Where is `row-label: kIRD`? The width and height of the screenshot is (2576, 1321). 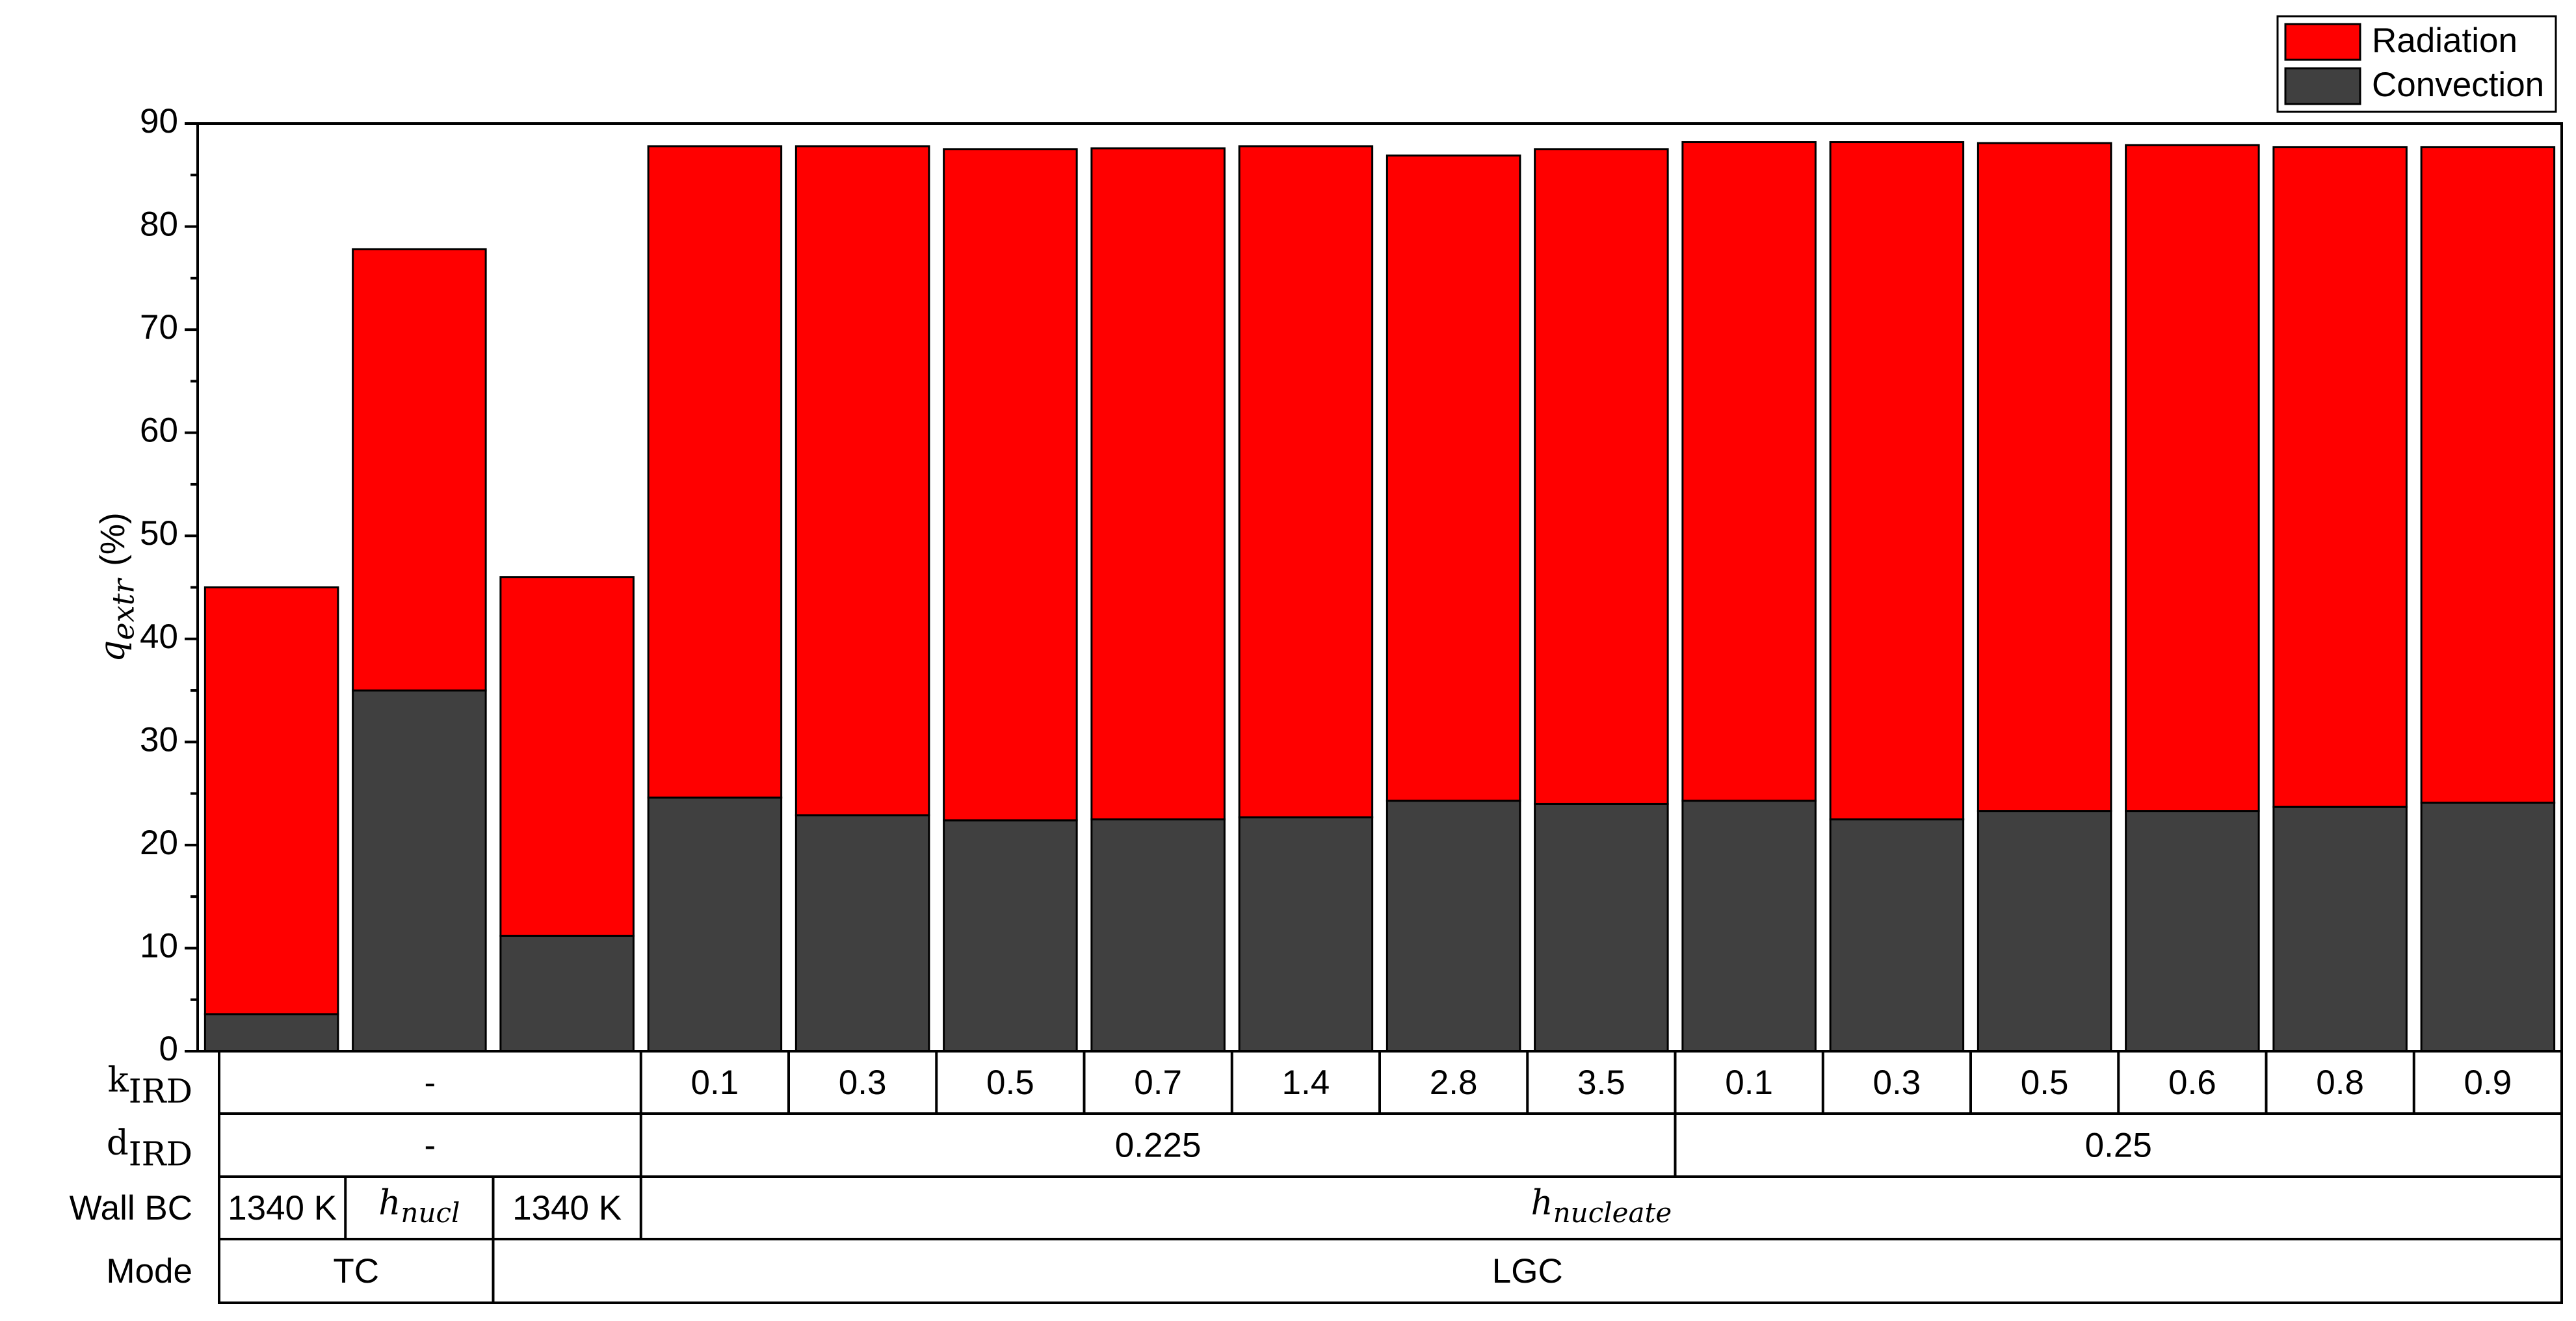
row-label: kIRD is located at coordinates (150, 1085).